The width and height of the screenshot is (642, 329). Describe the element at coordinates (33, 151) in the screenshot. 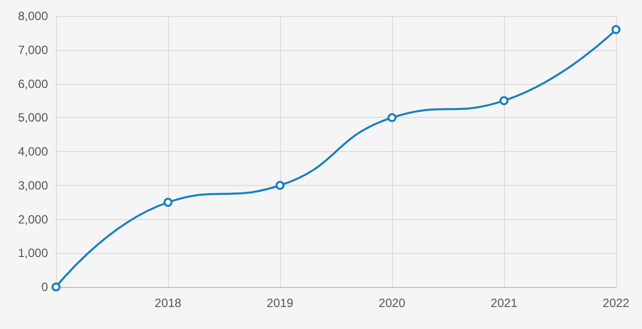

I see `y-tick-label: 4,000` at that location.